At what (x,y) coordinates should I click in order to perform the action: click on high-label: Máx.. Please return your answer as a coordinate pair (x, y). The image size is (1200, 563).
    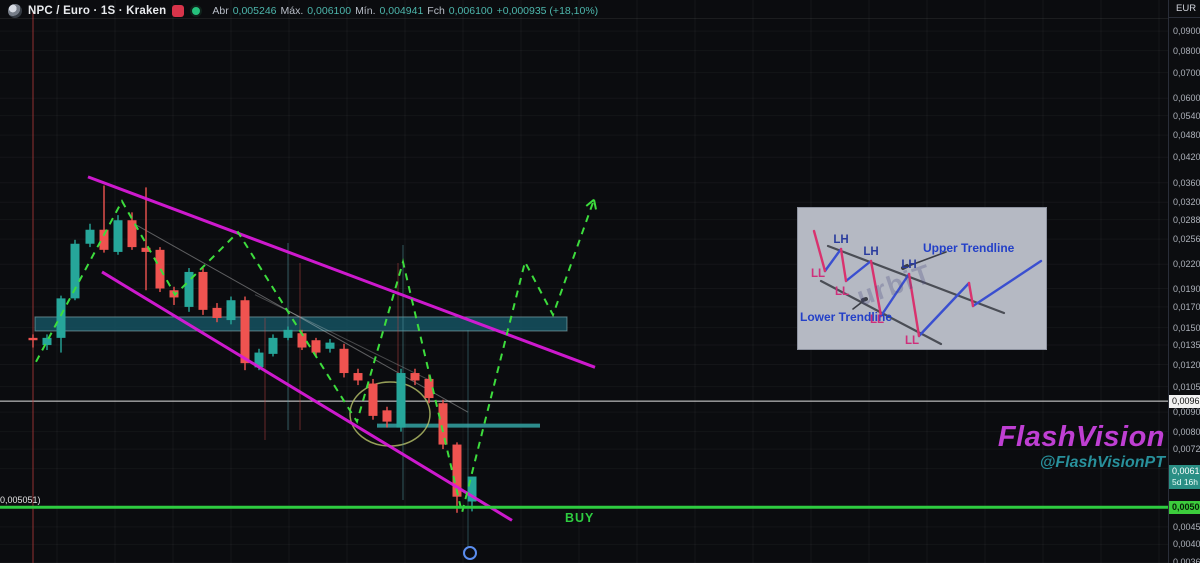
    Looking at the image, I should click on (292, 11).